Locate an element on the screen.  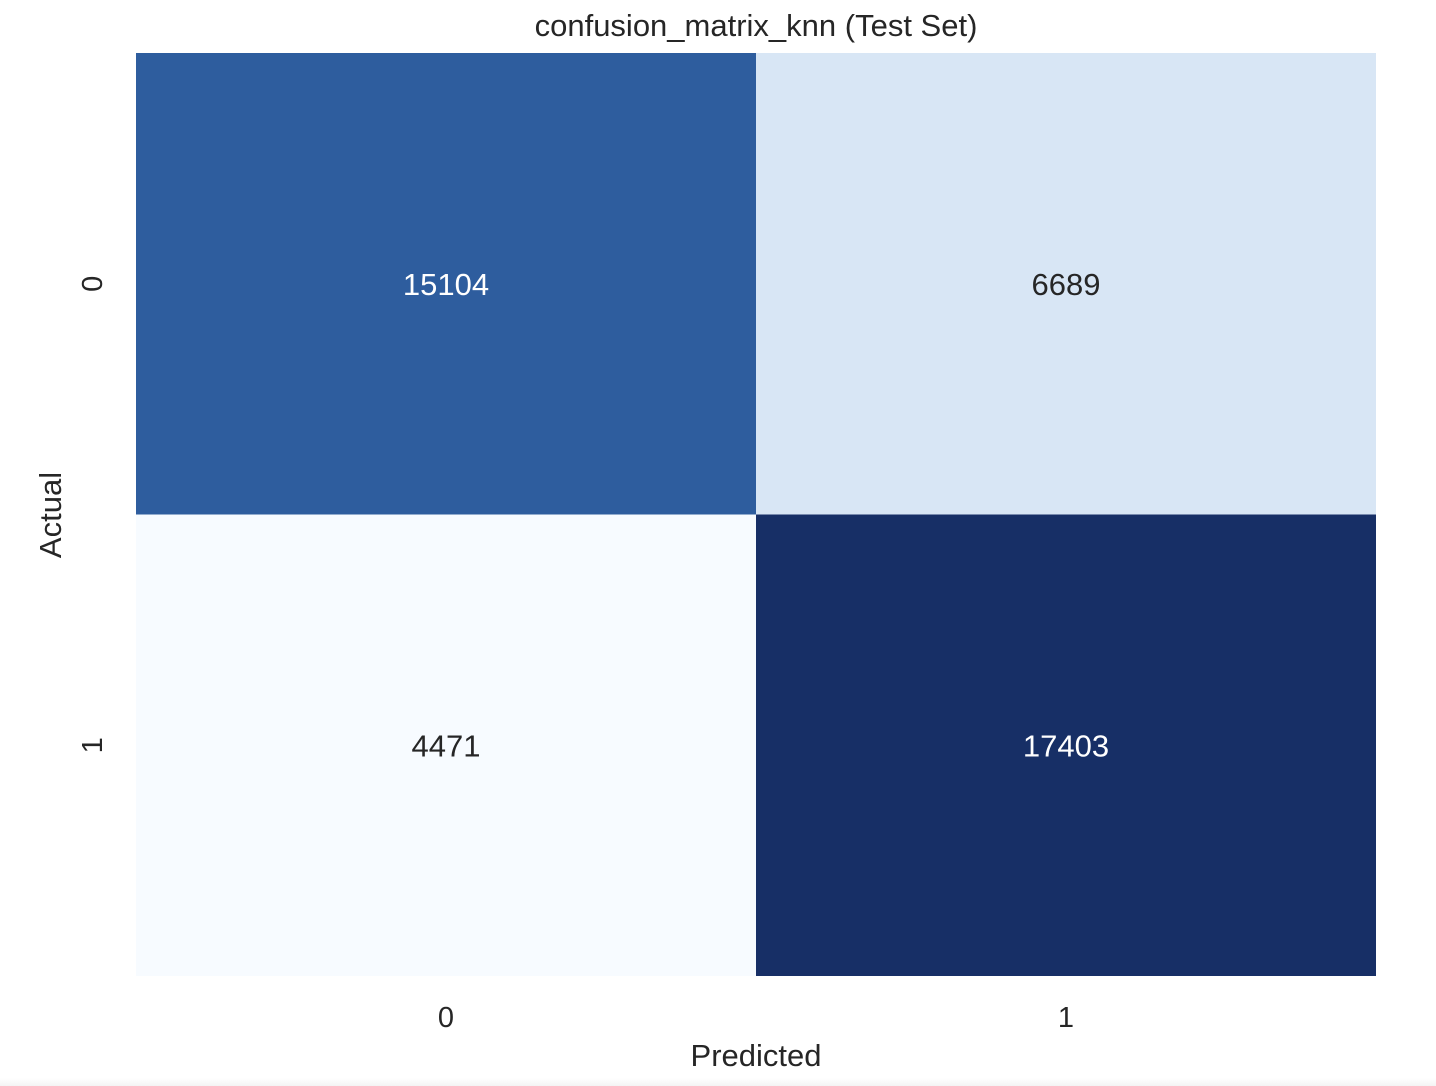
y-axis-label: Actual is located at coordinates (50, 515).